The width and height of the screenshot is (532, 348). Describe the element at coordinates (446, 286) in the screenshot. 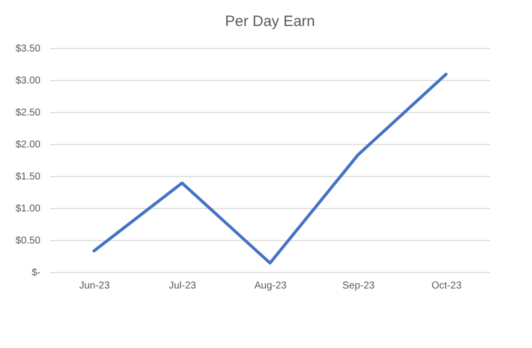

I see `x-tick-label: Oct-23` at that location.